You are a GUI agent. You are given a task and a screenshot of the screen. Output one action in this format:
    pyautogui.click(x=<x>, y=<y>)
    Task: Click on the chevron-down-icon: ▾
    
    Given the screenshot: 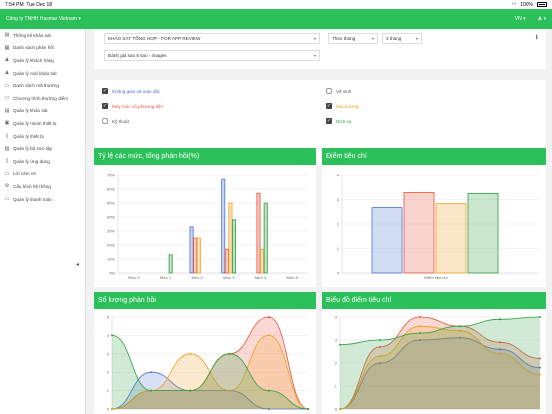 What is the action you would take?
    pyautogui.click(x=524, y=19)
    